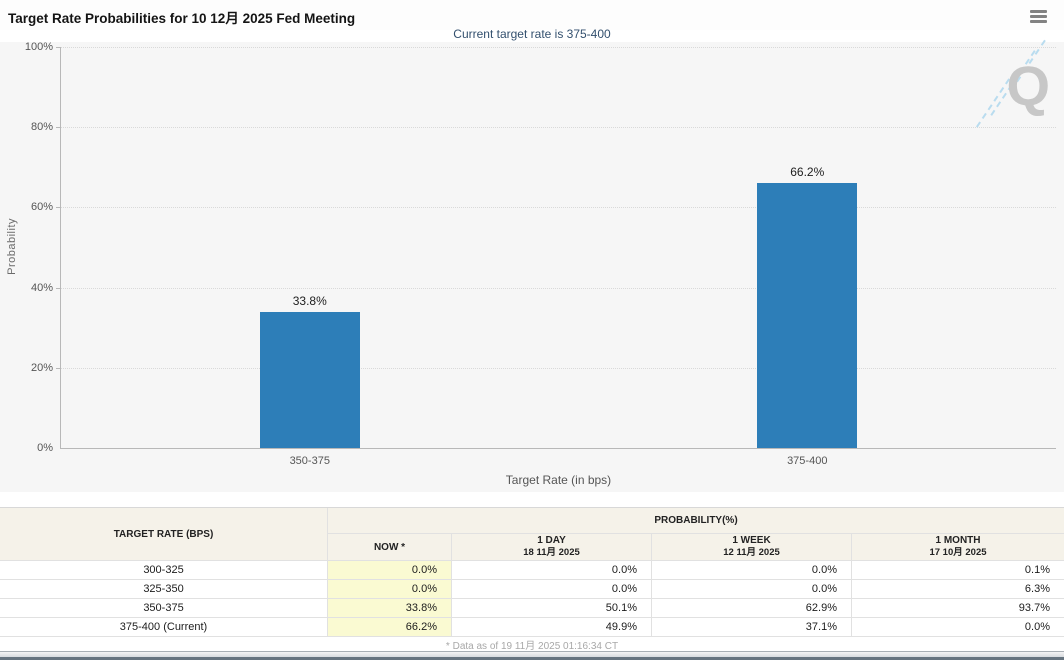 Image resolution: width=1064 pixels, height=660 pixels. Describe the element at coordinates (164, 608) in the screenshot. I see `rate-label-cell: 350-375` at that location.